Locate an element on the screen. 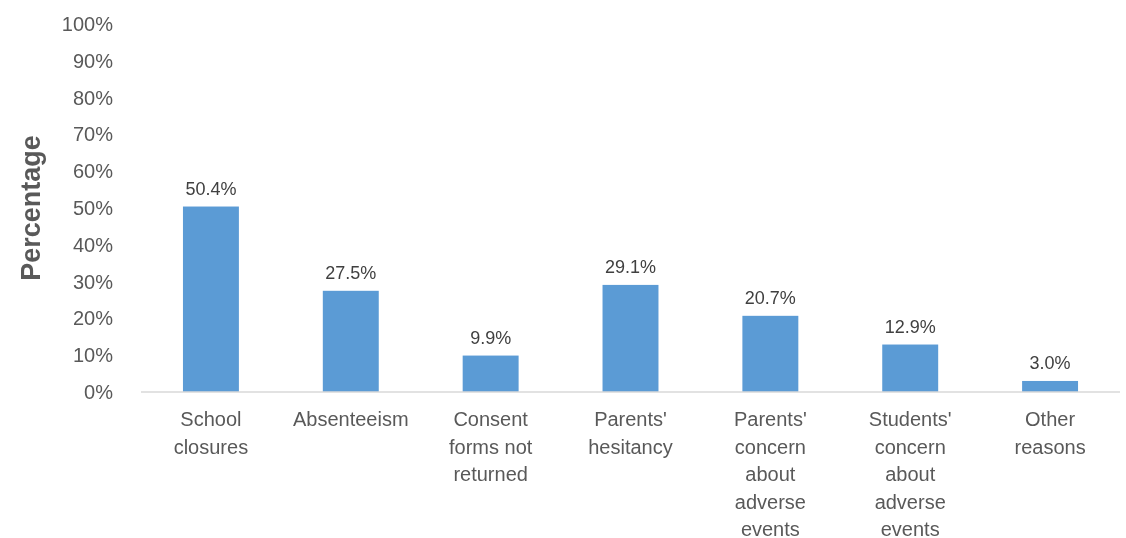 This screenshot has height=538, width=1126. x-tick-label: School closures is located at coordinates (211, 433).